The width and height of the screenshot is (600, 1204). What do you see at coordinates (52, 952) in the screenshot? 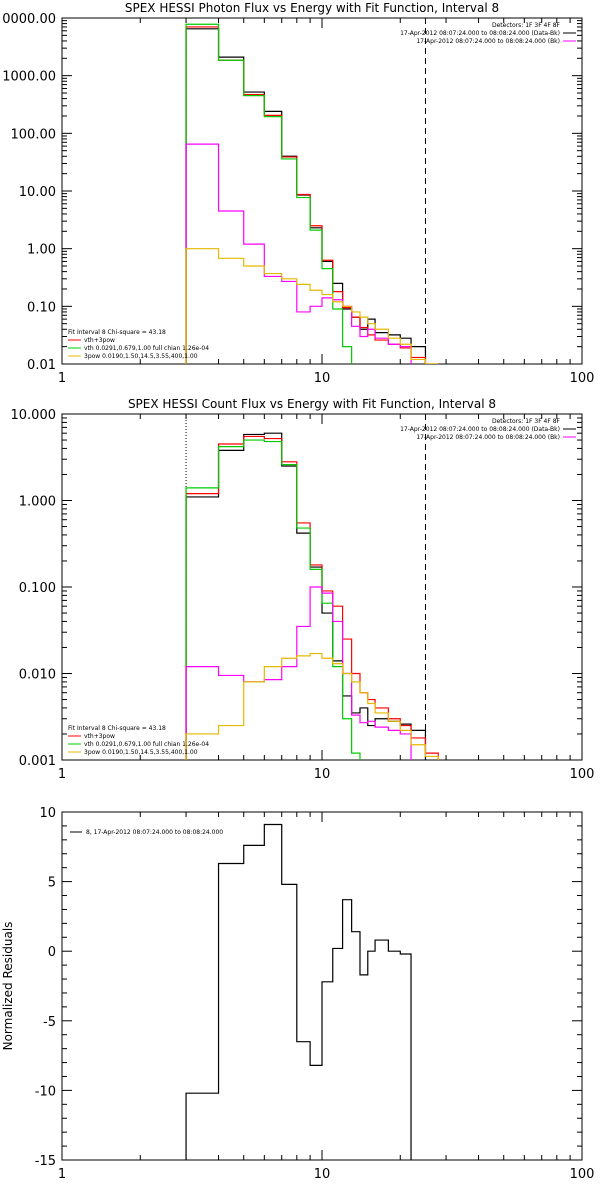
I see `y-tick-label: 0` at bounding box center [52, 952].